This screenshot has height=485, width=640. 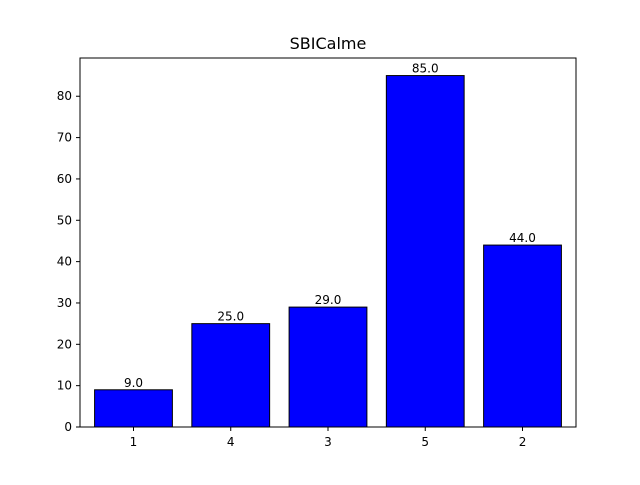 I want to click on data-label-1: 9.0, so click(x=133, y=383).